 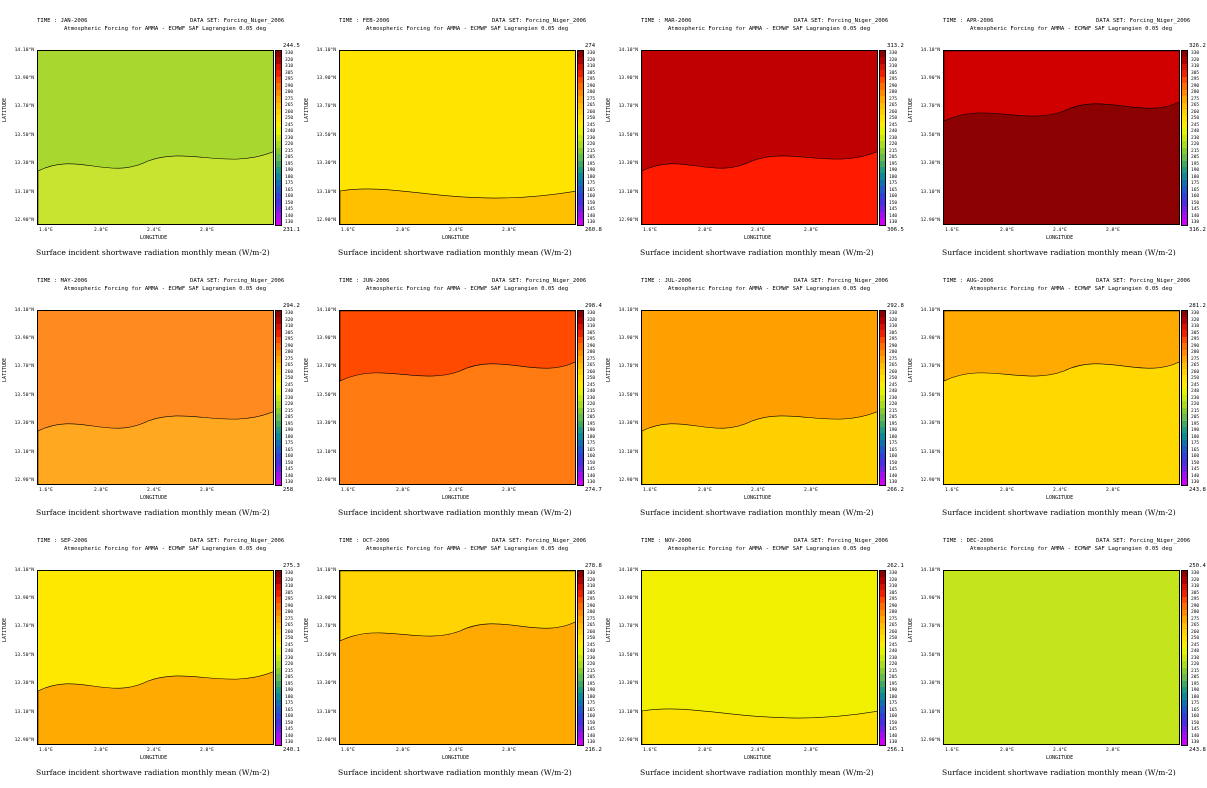 I want to click on colorbar-level: 260, so click(x=289, y=632).